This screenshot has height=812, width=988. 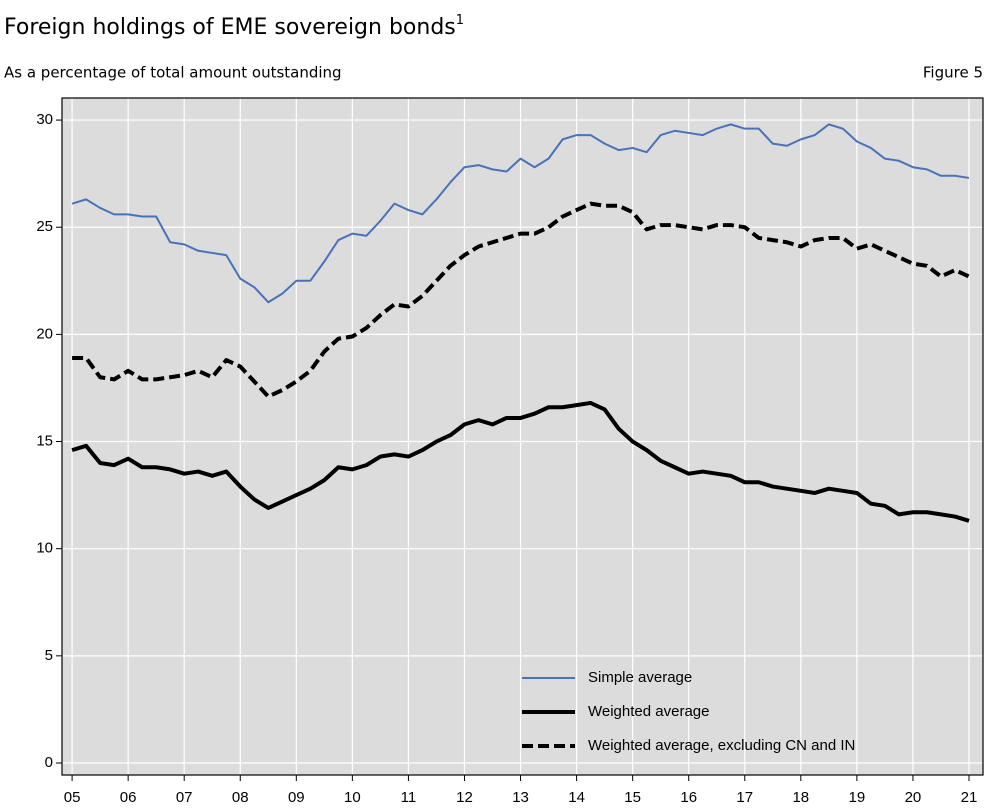 I want to click on chart-title: Foreign holdings of EME sovereign bonds1, so click(x=234, y=27).